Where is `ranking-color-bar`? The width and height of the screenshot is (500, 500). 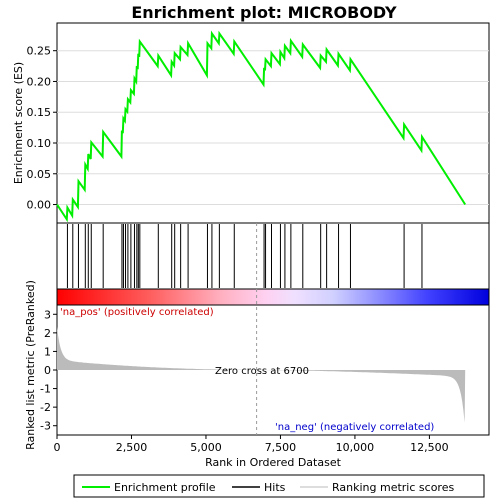
ranking-color-bar is located at coordinates (273, 297).